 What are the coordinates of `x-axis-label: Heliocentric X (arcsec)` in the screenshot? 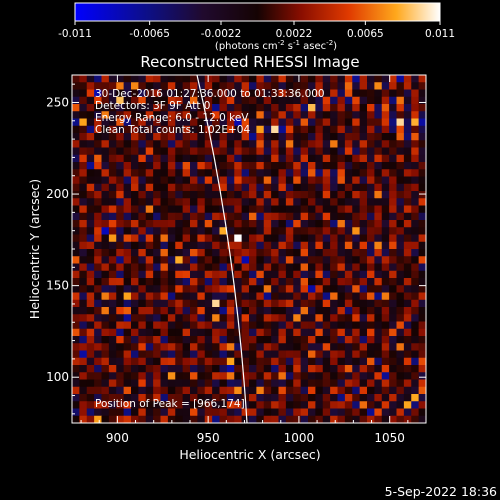 It's located at (249, 454).